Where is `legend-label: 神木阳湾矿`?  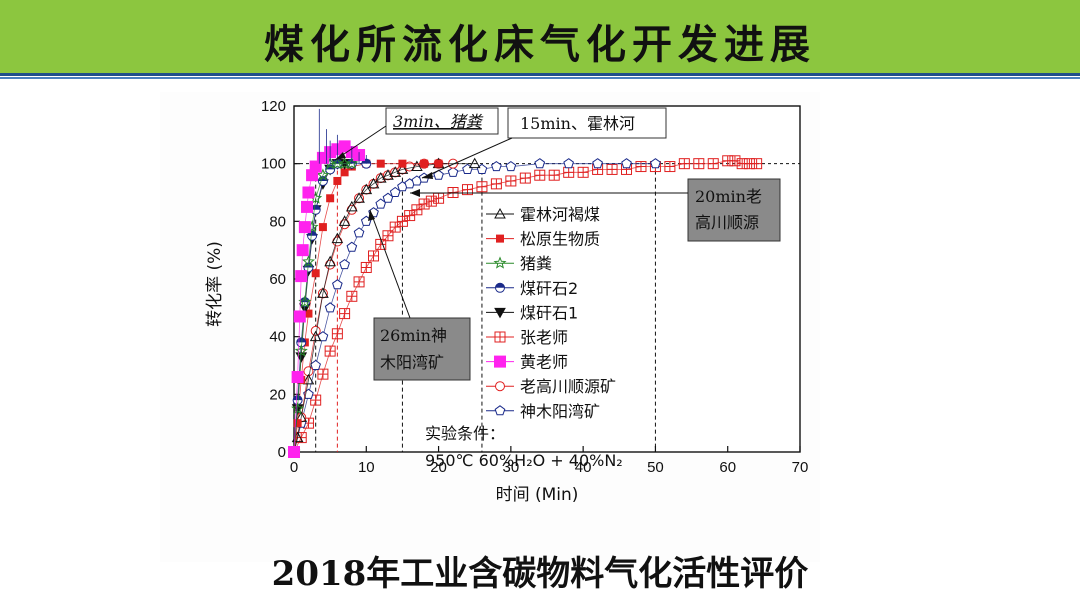
legend-label: 神木阳湾矿 is located at coordinates (560, 411).